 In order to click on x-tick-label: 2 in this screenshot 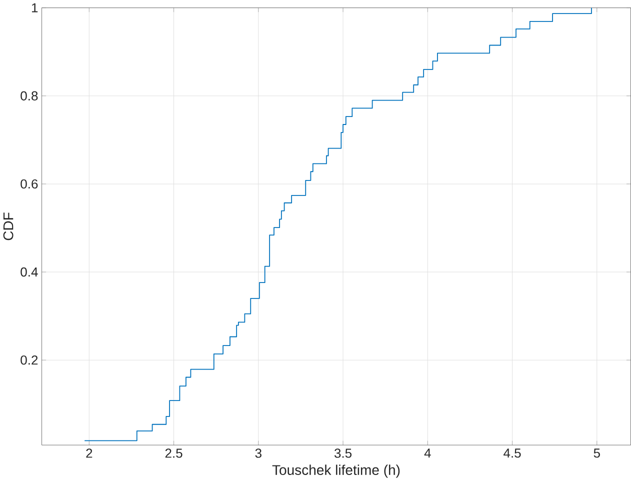, I will do `click(89, 453)`.